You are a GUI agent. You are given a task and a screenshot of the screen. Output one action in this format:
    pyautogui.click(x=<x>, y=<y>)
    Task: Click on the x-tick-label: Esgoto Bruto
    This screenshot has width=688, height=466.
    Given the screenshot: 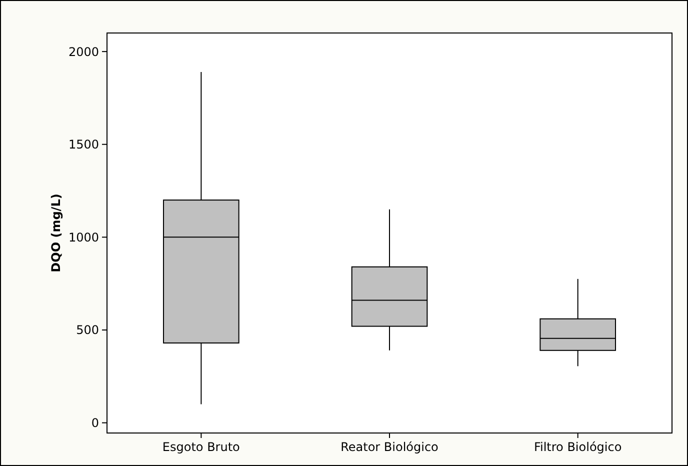 What is the action you would take?
    pyautogui.click(x=201, y=447)
    